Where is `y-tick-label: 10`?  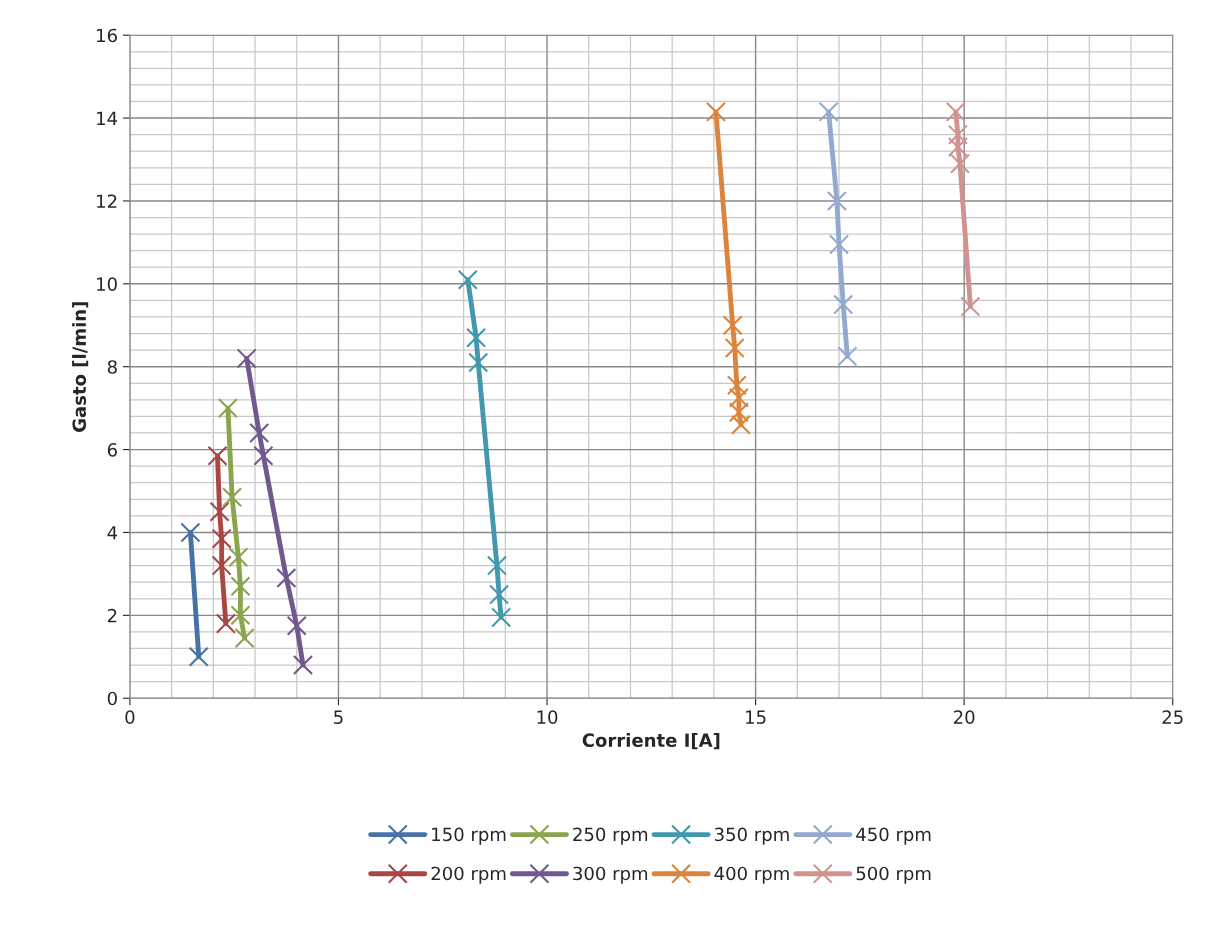 y-tick-label: 10 is located at coordinates (107, 284).